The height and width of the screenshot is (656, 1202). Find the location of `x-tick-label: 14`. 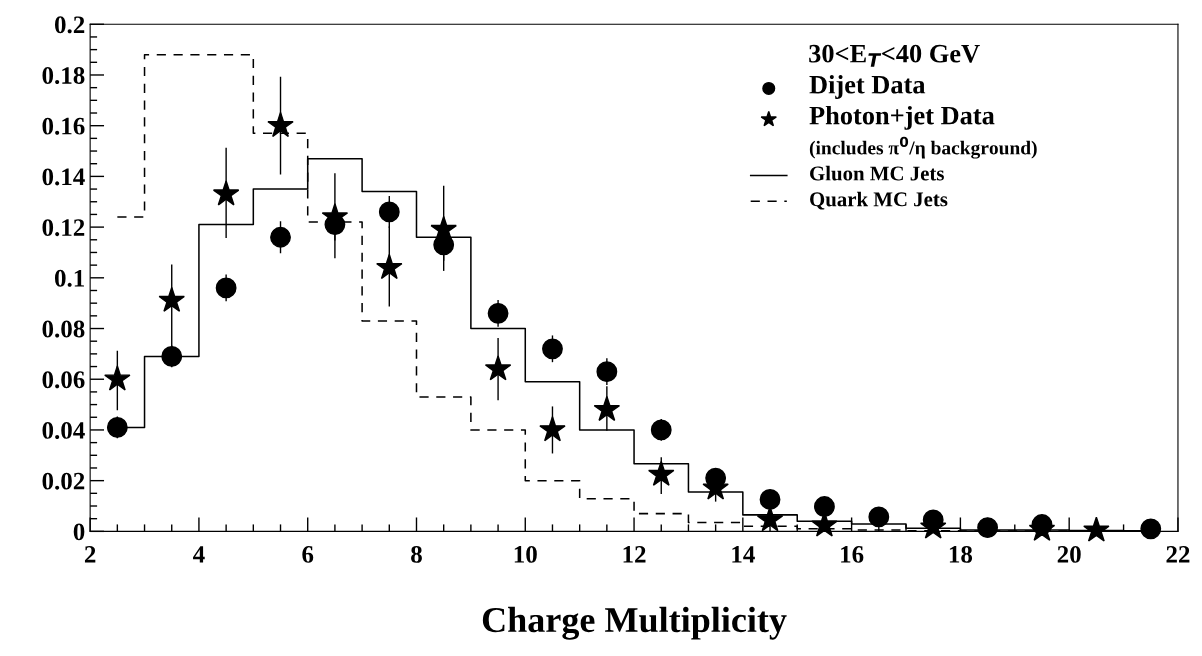

x-tick-label: 14 is located at coordinates (743, 554).